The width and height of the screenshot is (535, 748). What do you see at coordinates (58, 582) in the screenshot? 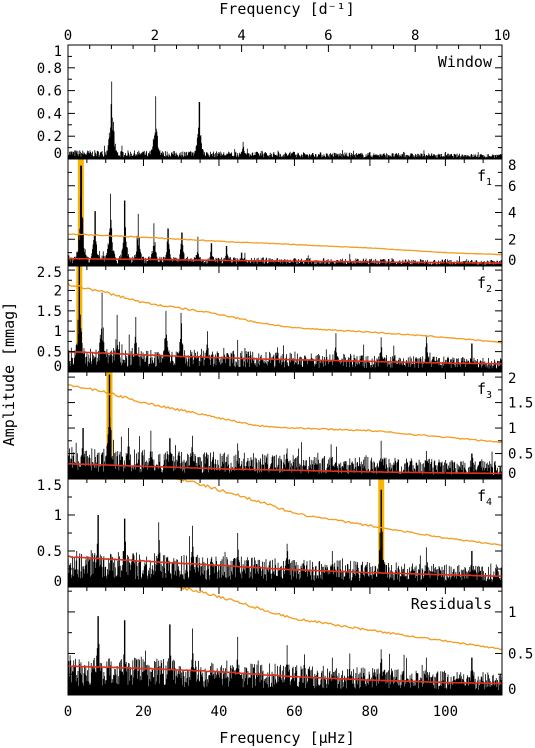
I see `panel-5-y-tick-label: 0` at bounding box center [58, 582].